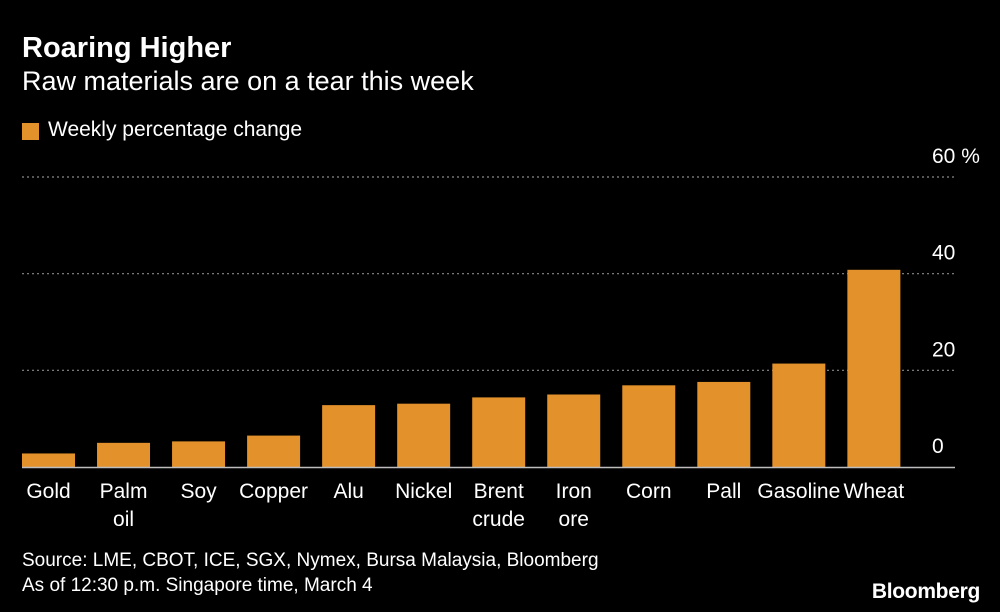 This screenshot has height=612, width=1000. Describe the element at coordinates (273, 491) in the screenshot. I see `x-tick-label: Copper` at that location.